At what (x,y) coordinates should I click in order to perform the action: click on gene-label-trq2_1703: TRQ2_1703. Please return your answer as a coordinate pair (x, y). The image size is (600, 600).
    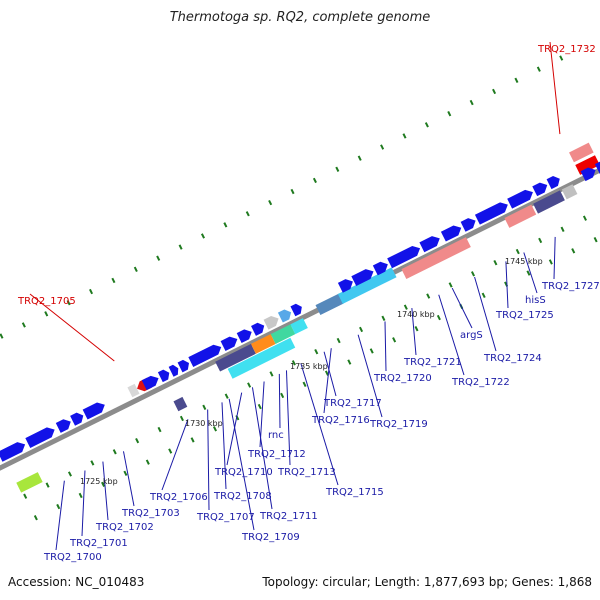
    Looking at the image, I should click on (150, 513).